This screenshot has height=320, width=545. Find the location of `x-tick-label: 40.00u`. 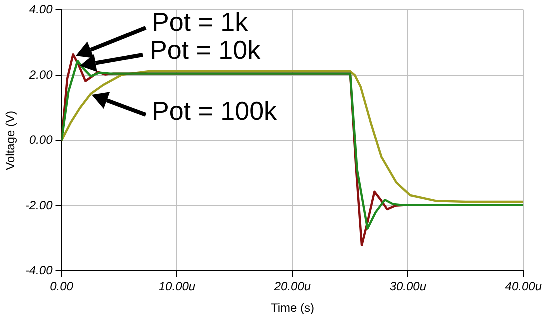

x-tick-label: 40.00u is located at coordinates (523, 287).